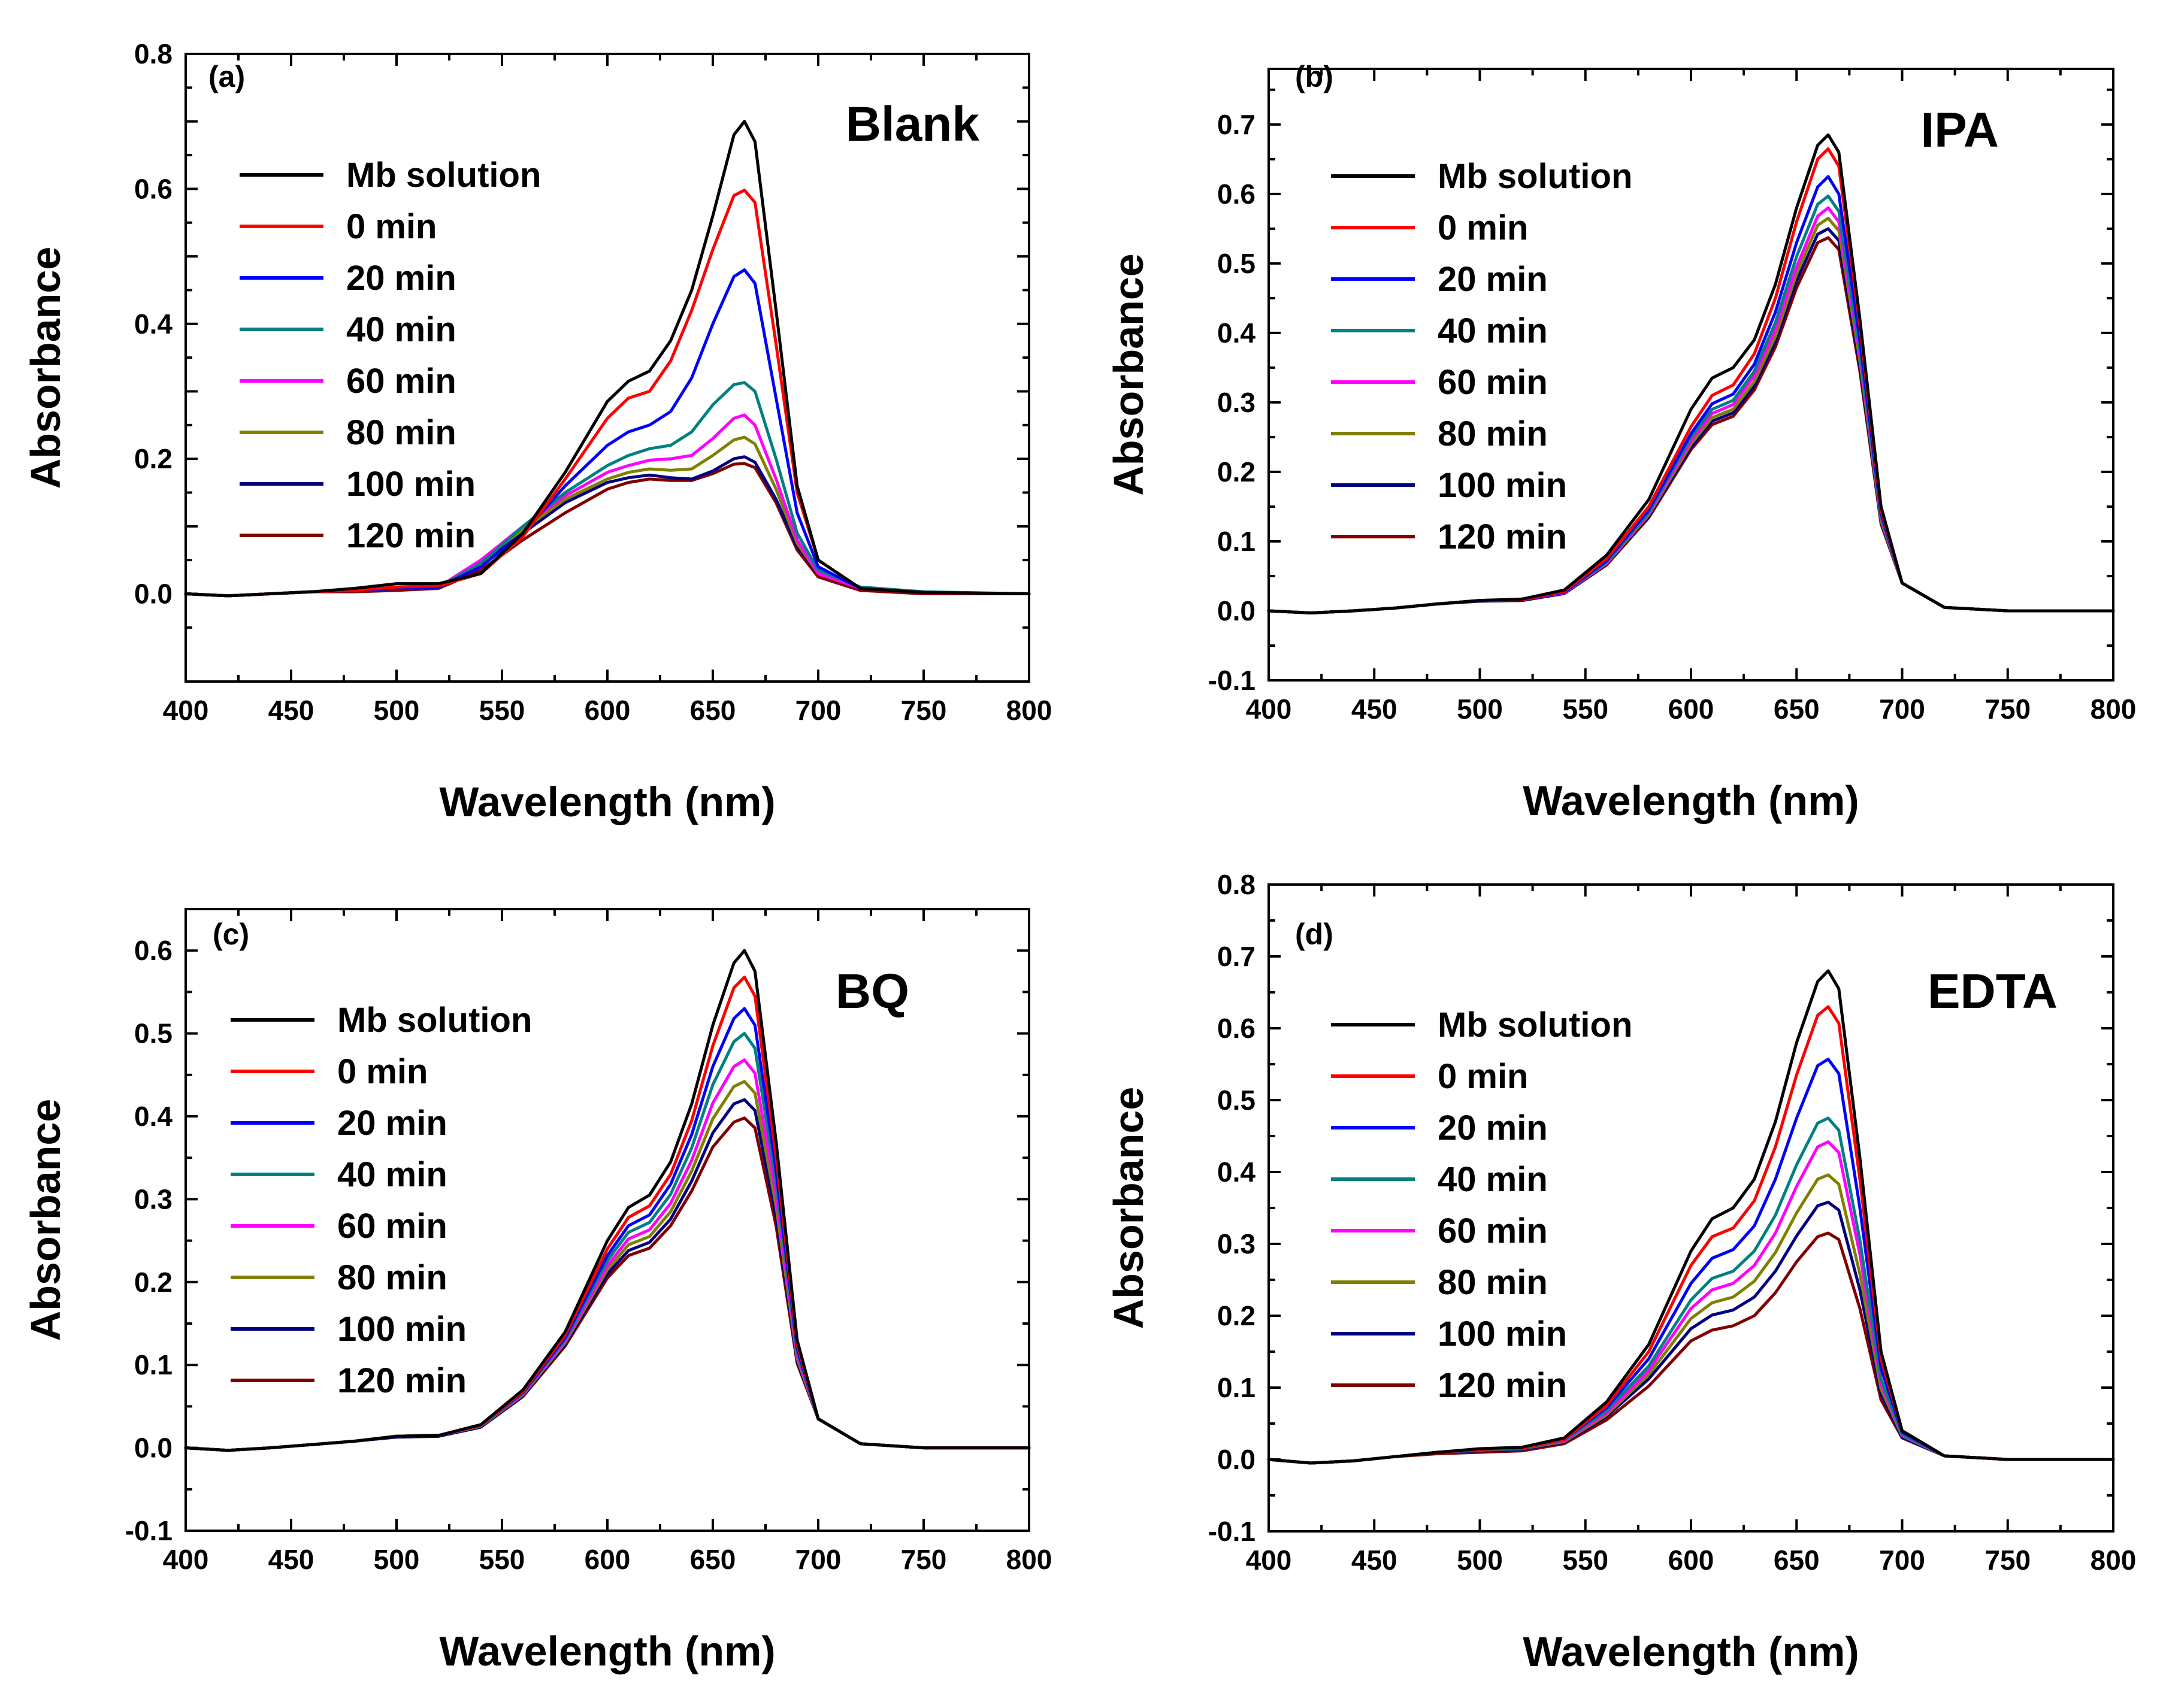 This screenshot has width=2157, height=1708. I want to click on panel-letter: (a), so click(226, 76).